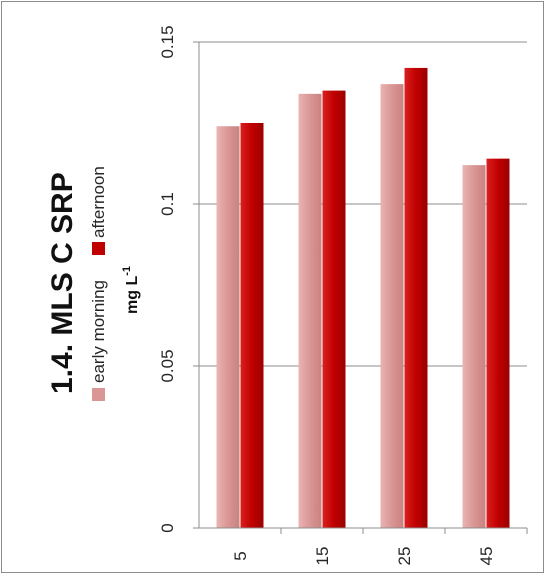 Image resolution: width=547 pixels, height=576 pixels. I want to click on legend-swatch-early-morning, so click(98, 394).